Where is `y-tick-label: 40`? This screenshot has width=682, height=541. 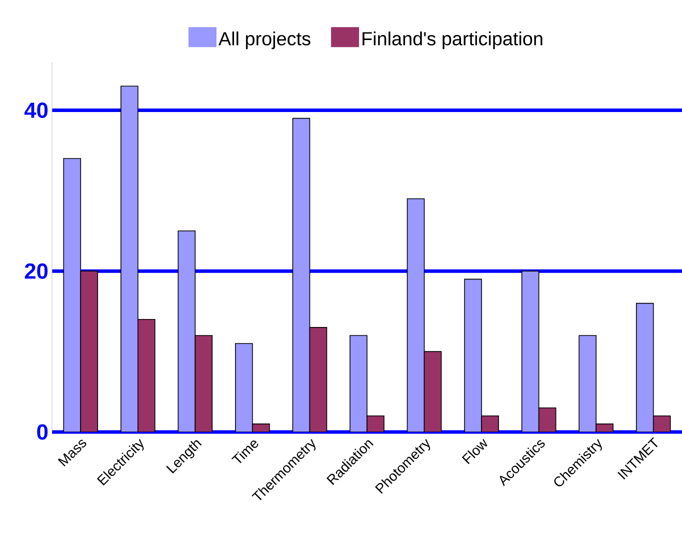
y-tick-label: 40 is located at coordinates (36, 110).